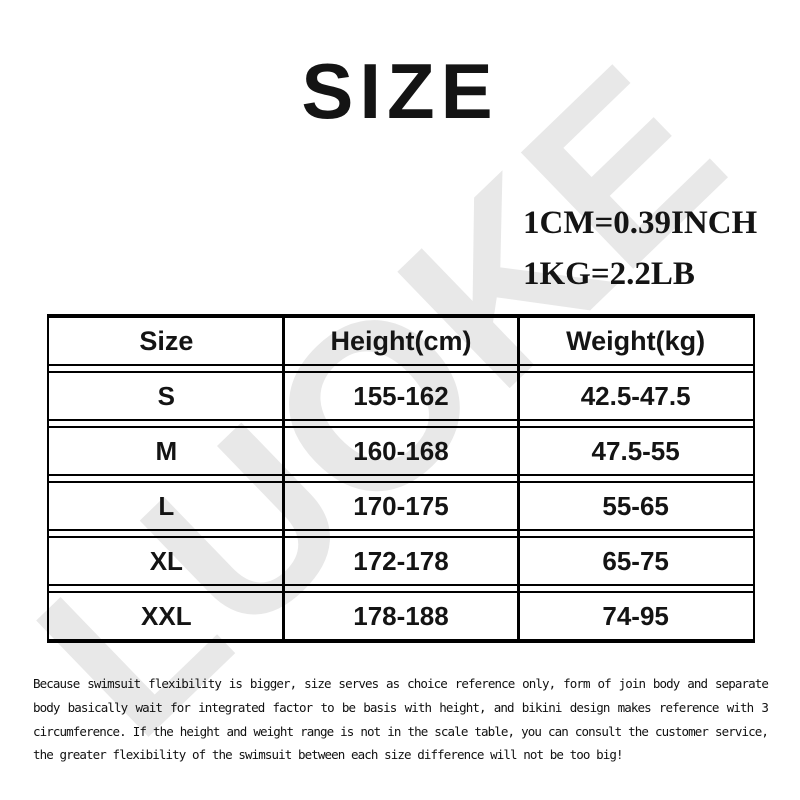  Describe the element at coordinates (166, 560) in the screenshot. I see `size-value: XL` at that location.